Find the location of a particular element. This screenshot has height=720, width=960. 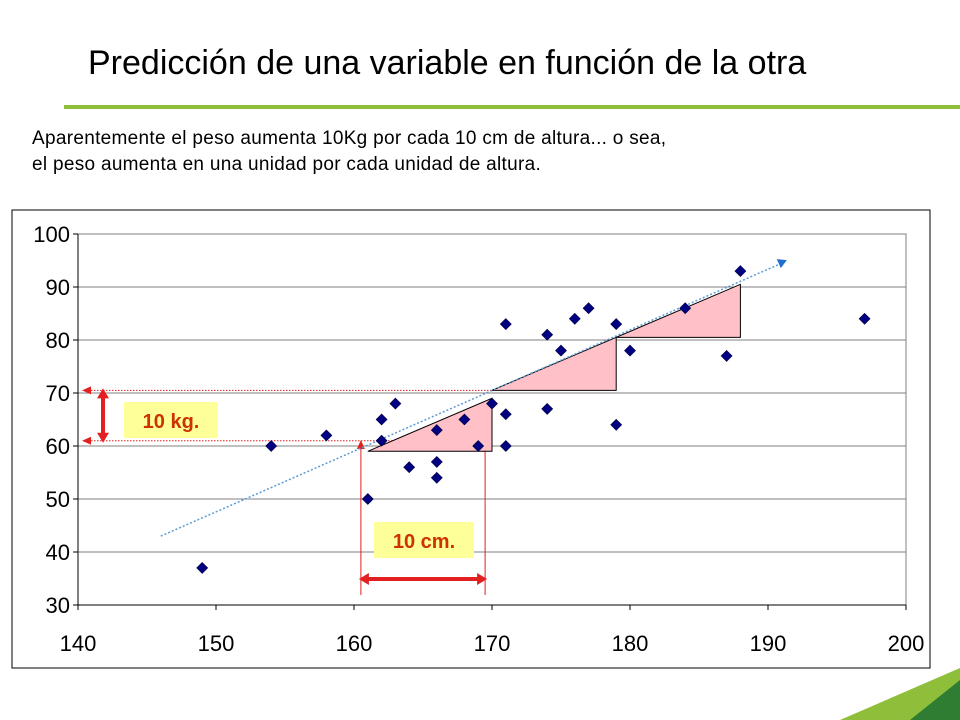

trend-arrowhead is located at coordinates (781, 264).